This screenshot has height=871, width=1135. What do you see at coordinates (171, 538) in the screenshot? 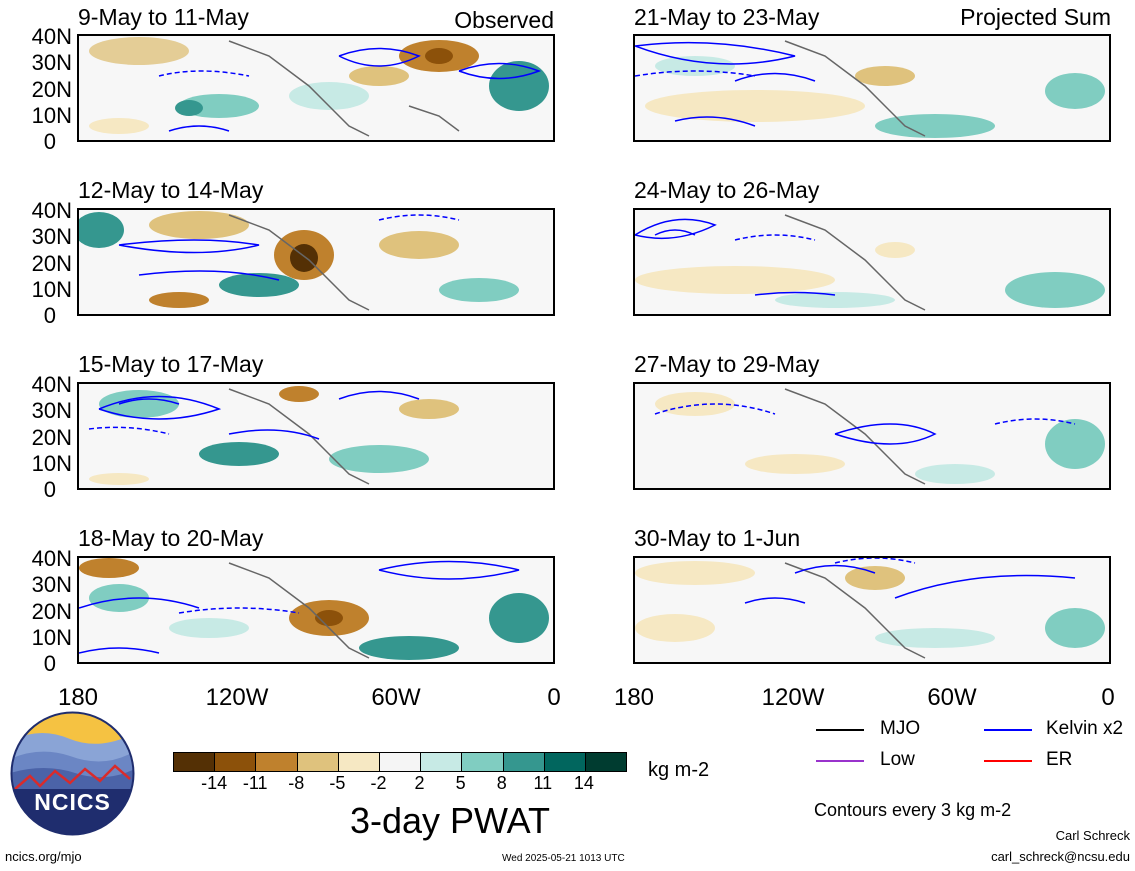
I see `panel-title-4: 18-May to 20-May` at bounding box center [171, 538].